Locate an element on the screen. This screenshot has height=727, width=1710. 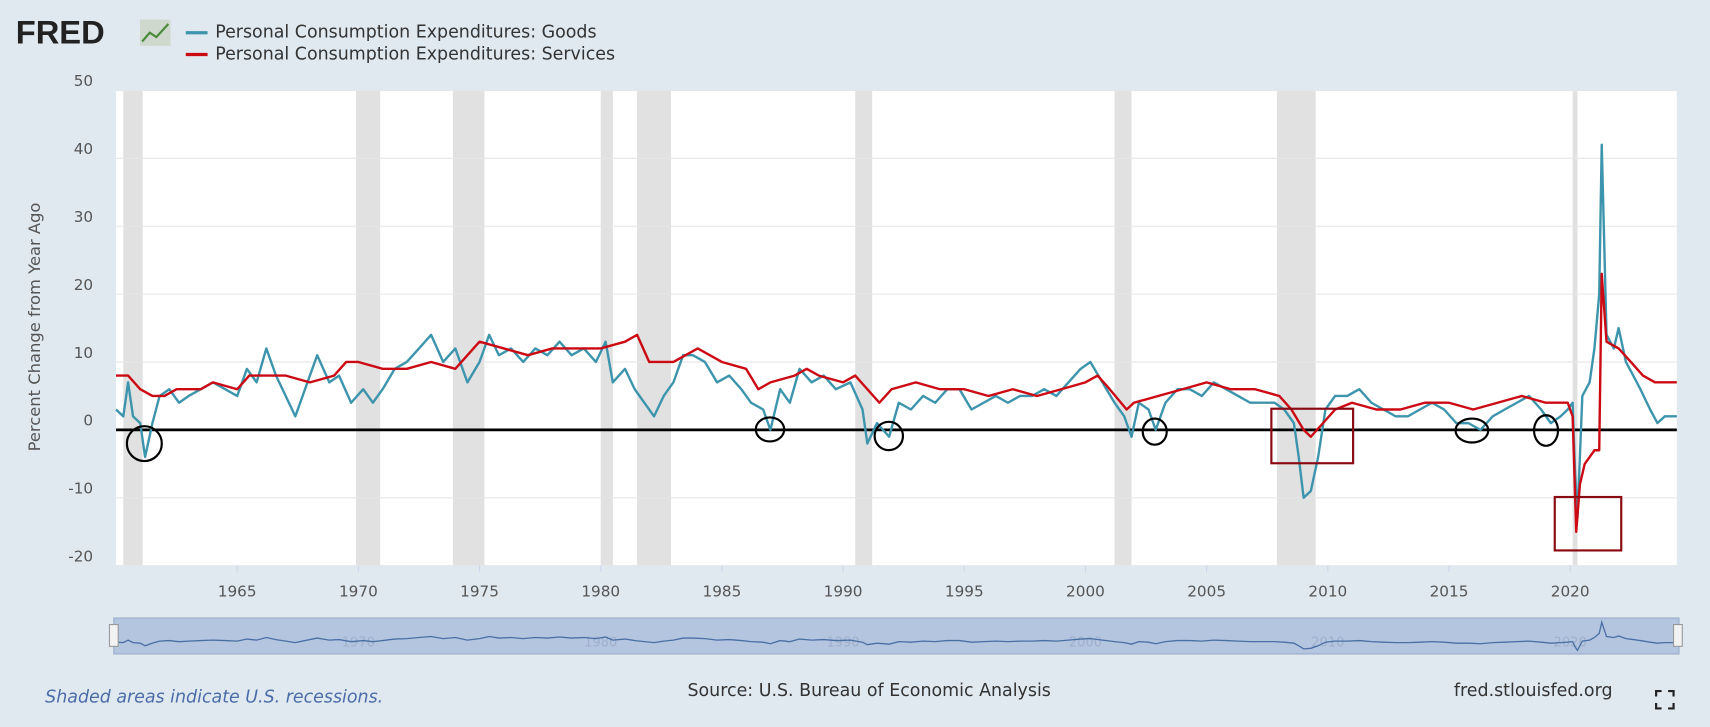
navigator-tick-label: 1990 is located at coordinates (842, 643).